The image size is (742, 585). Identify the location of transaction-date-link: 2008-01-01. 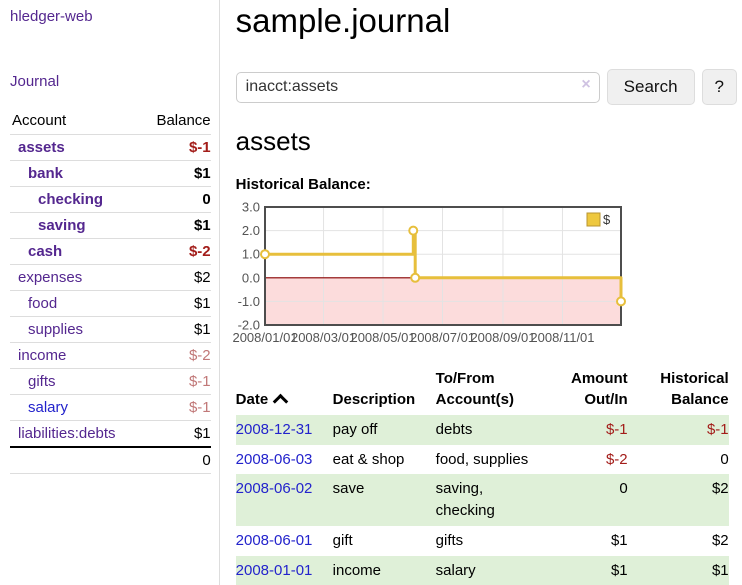
(274, 570).